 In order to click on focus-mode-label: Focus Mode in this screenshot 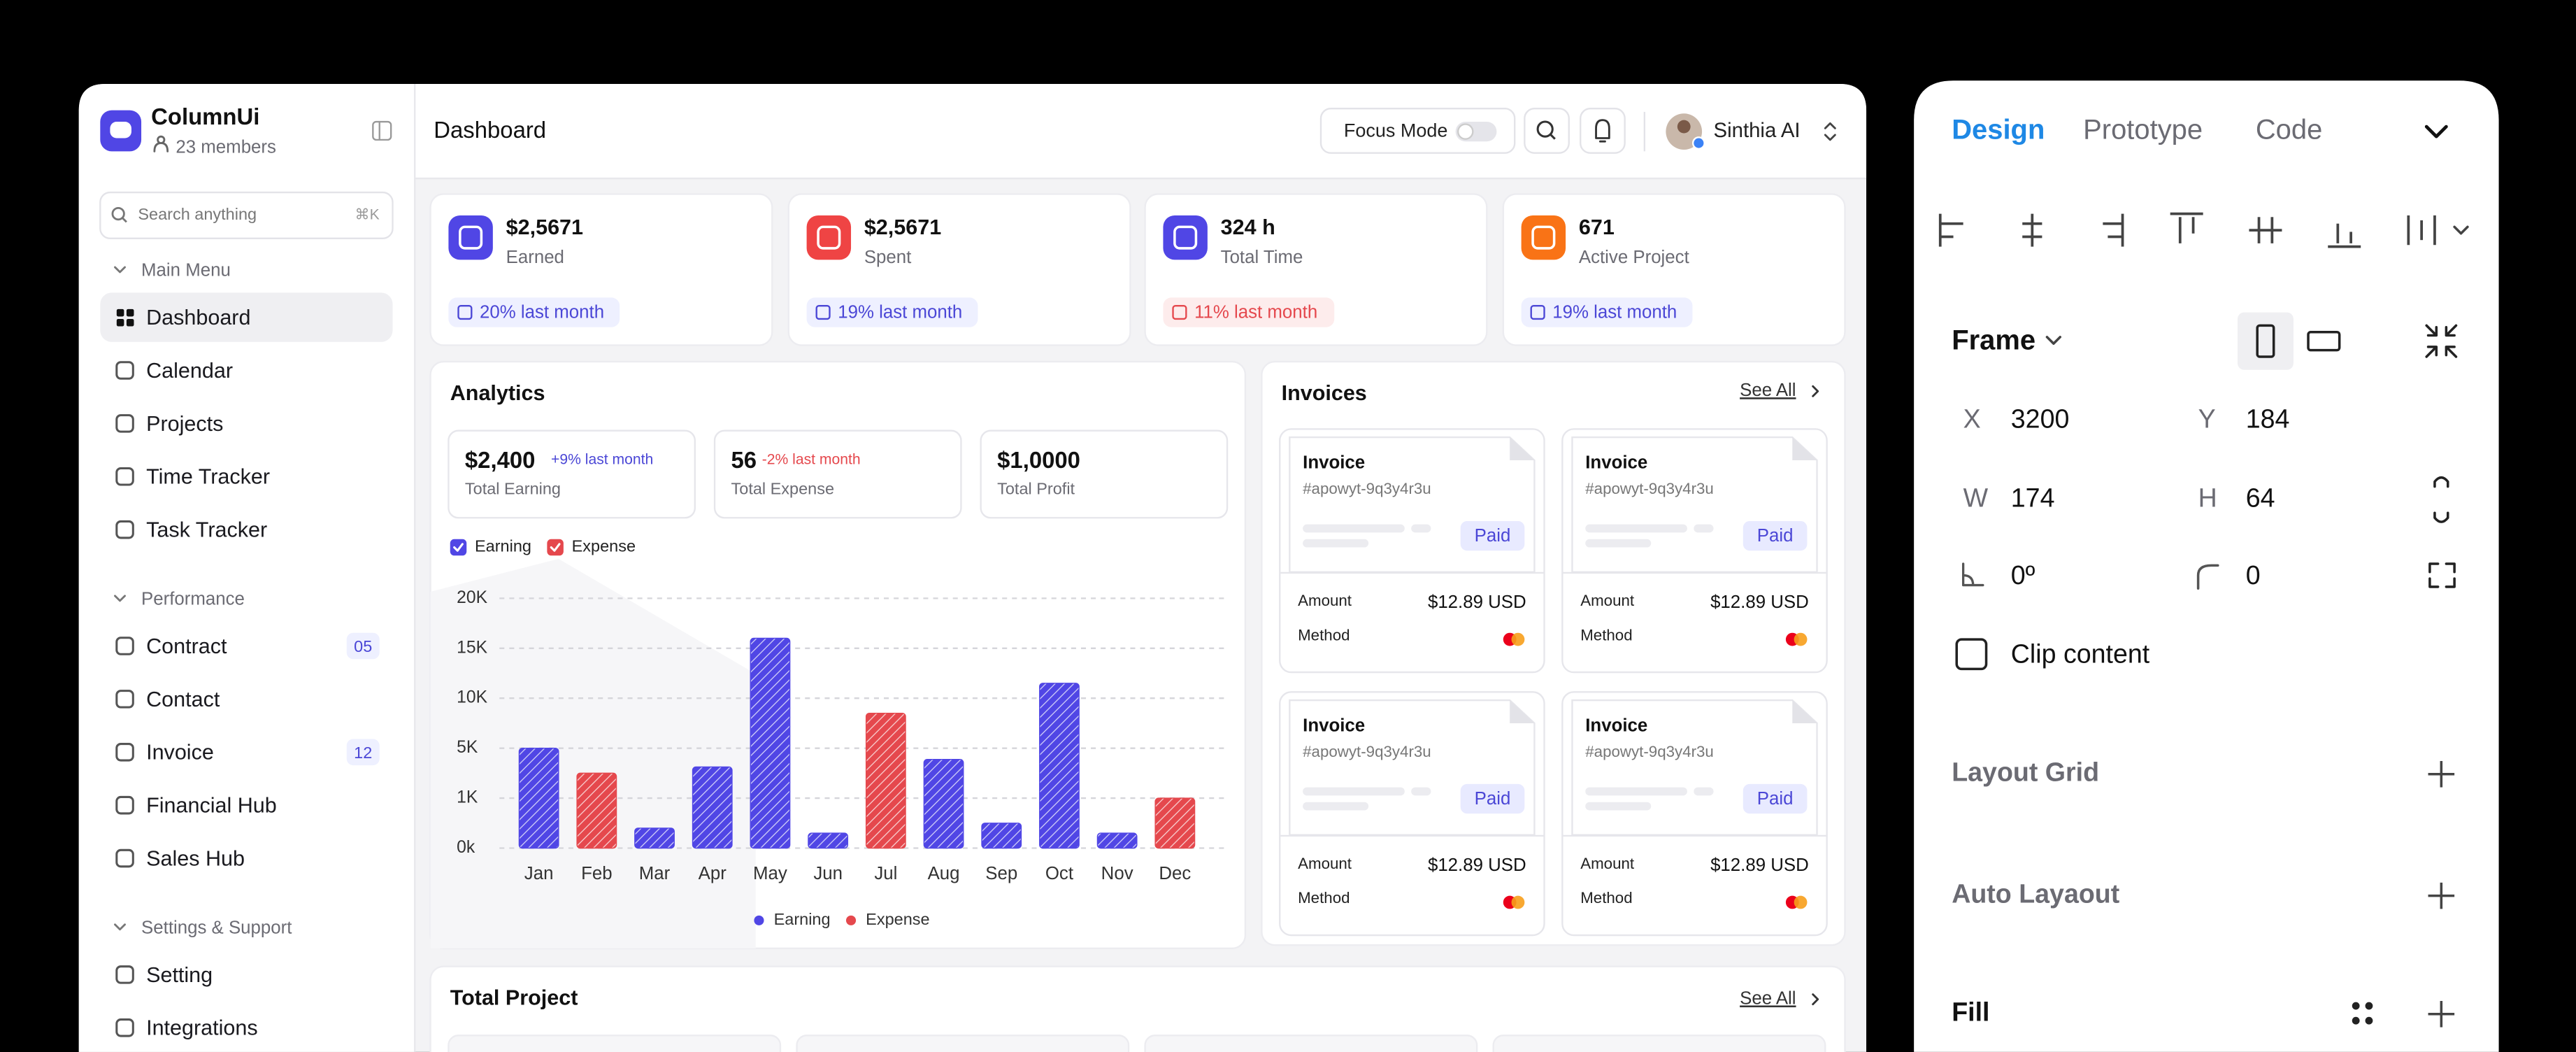, I will do `click(1396, 130)`.